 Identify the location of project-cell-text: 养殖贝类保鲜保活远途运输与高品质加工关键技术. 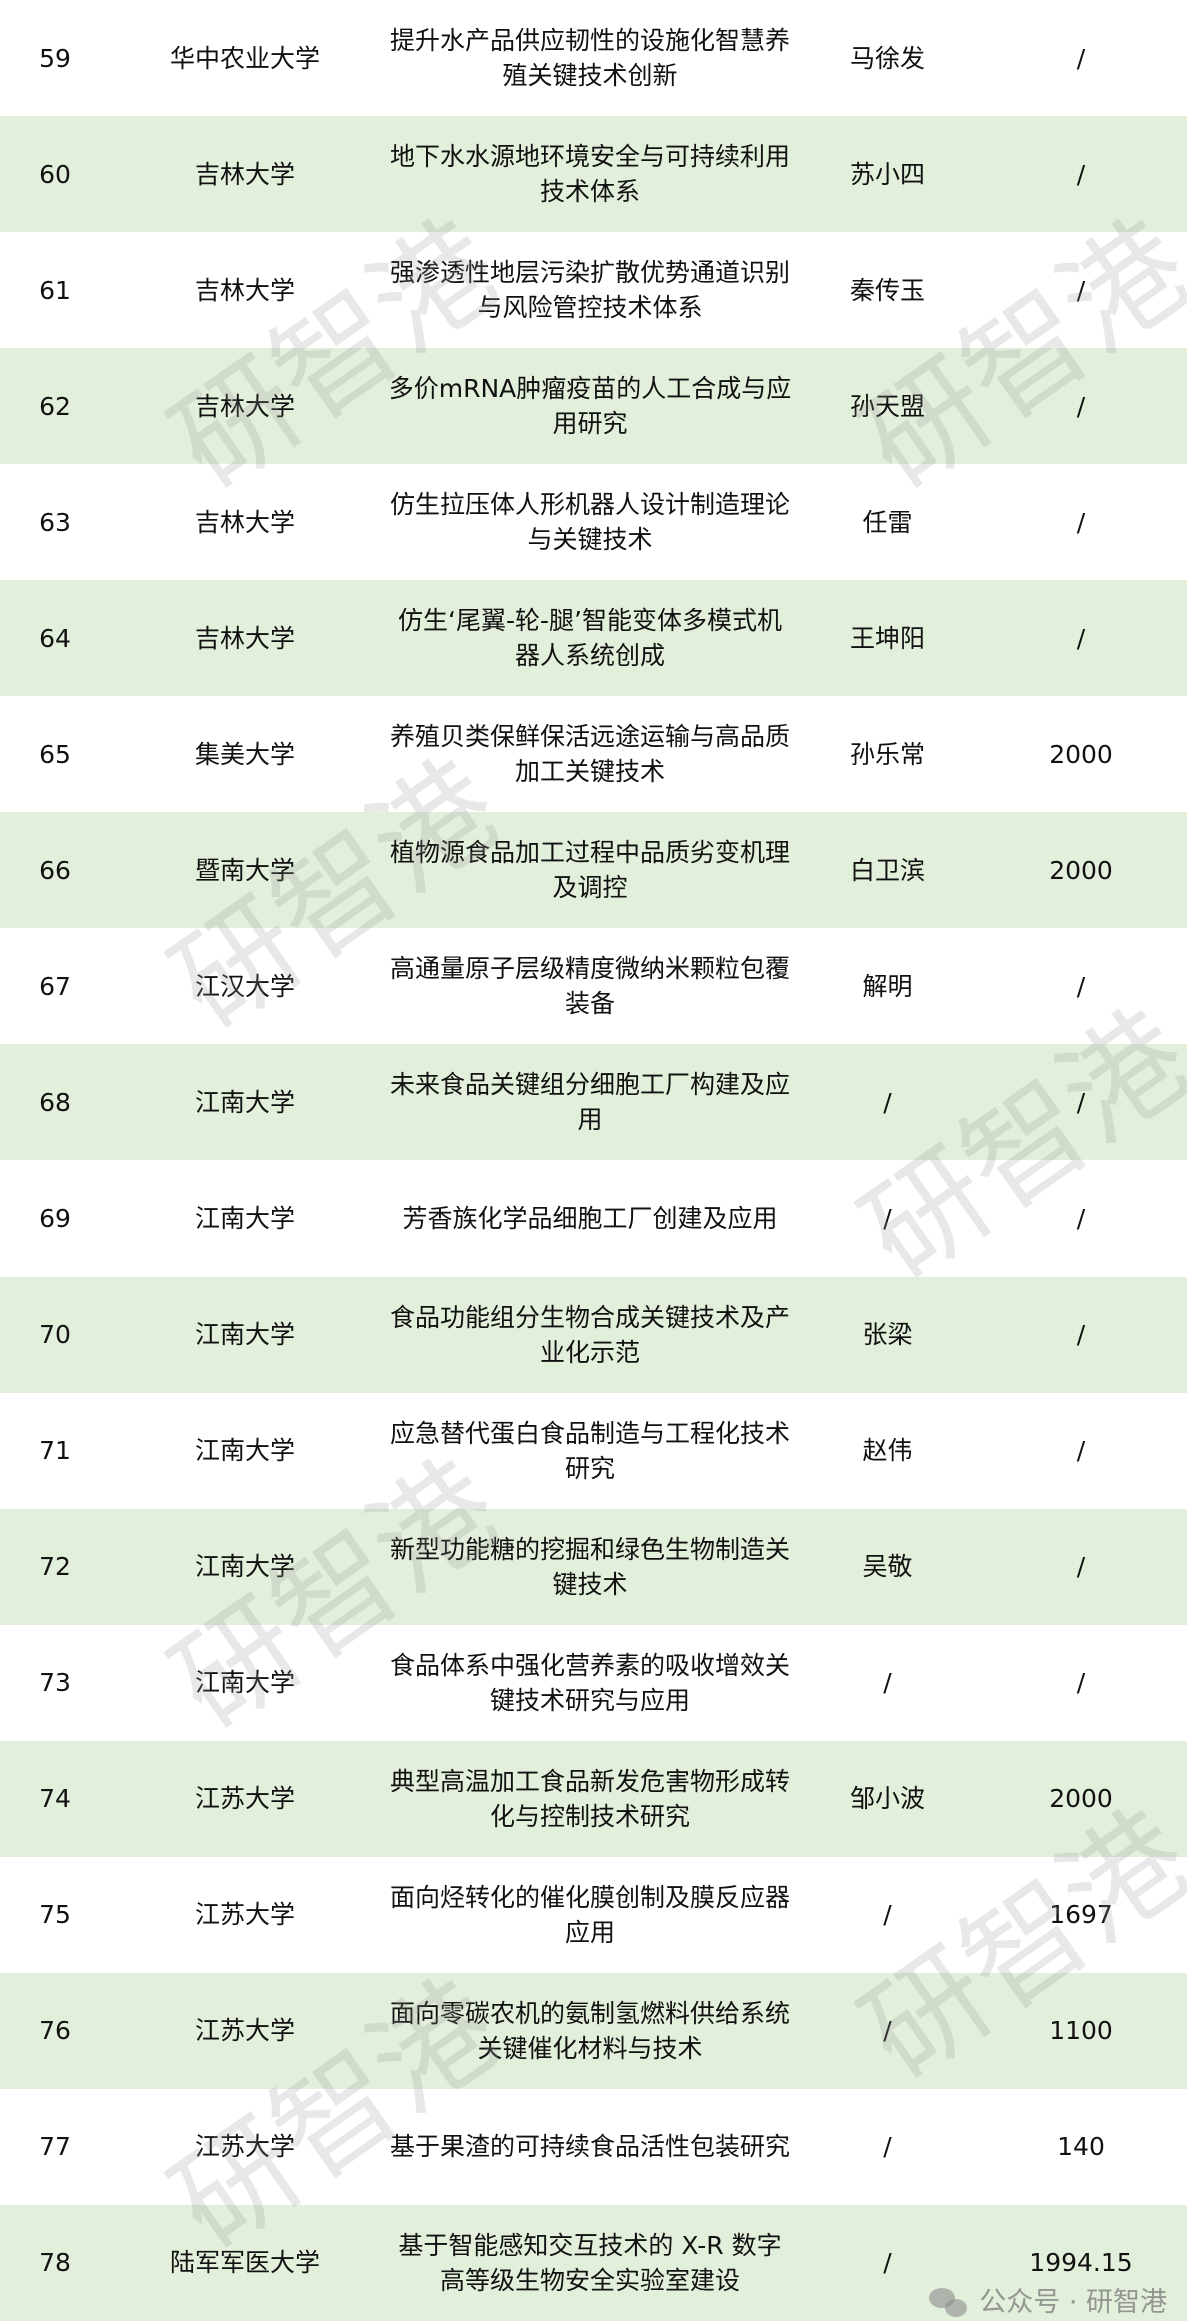
(589, 754).